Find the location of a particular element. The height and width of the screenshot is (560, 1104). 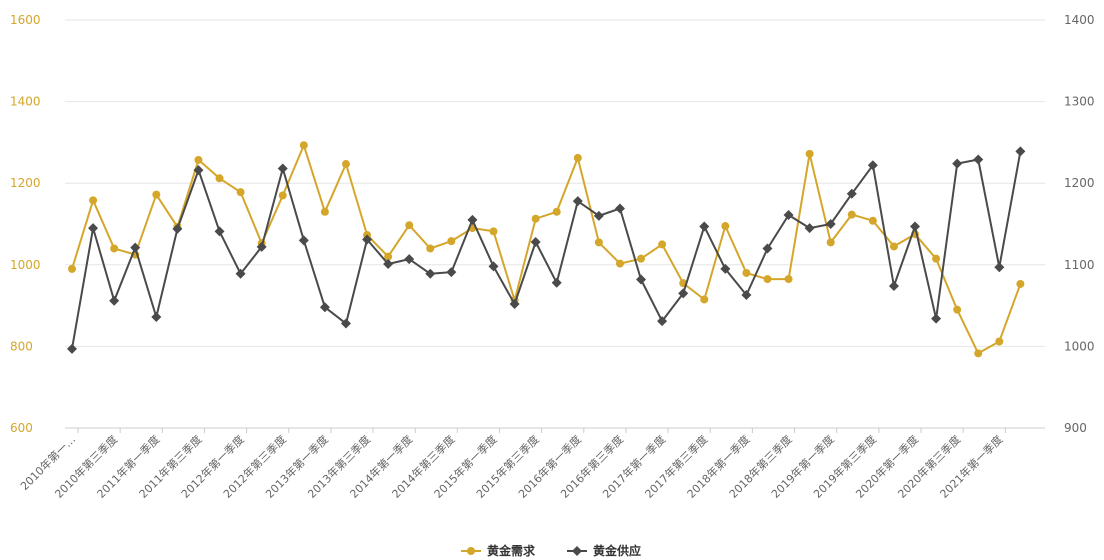

legend-item-supply: 黄金供应 is located at coordinates (604, 550).